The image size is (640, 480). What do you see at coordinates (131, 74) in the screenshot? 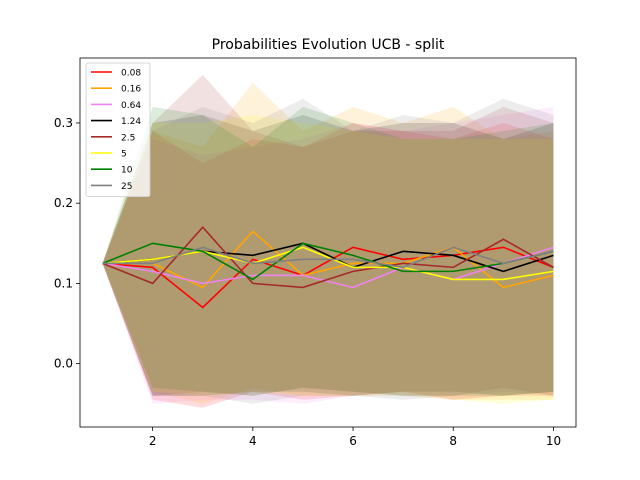
I see `legend-label-0: 0.08` at bounding box center [131, 74].